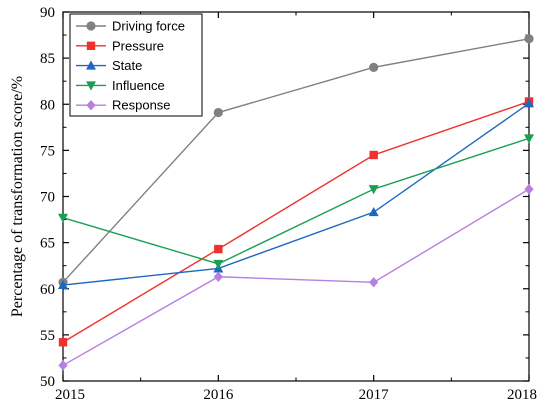  I want to click on y-tick-label: 50, so click(47, 382).